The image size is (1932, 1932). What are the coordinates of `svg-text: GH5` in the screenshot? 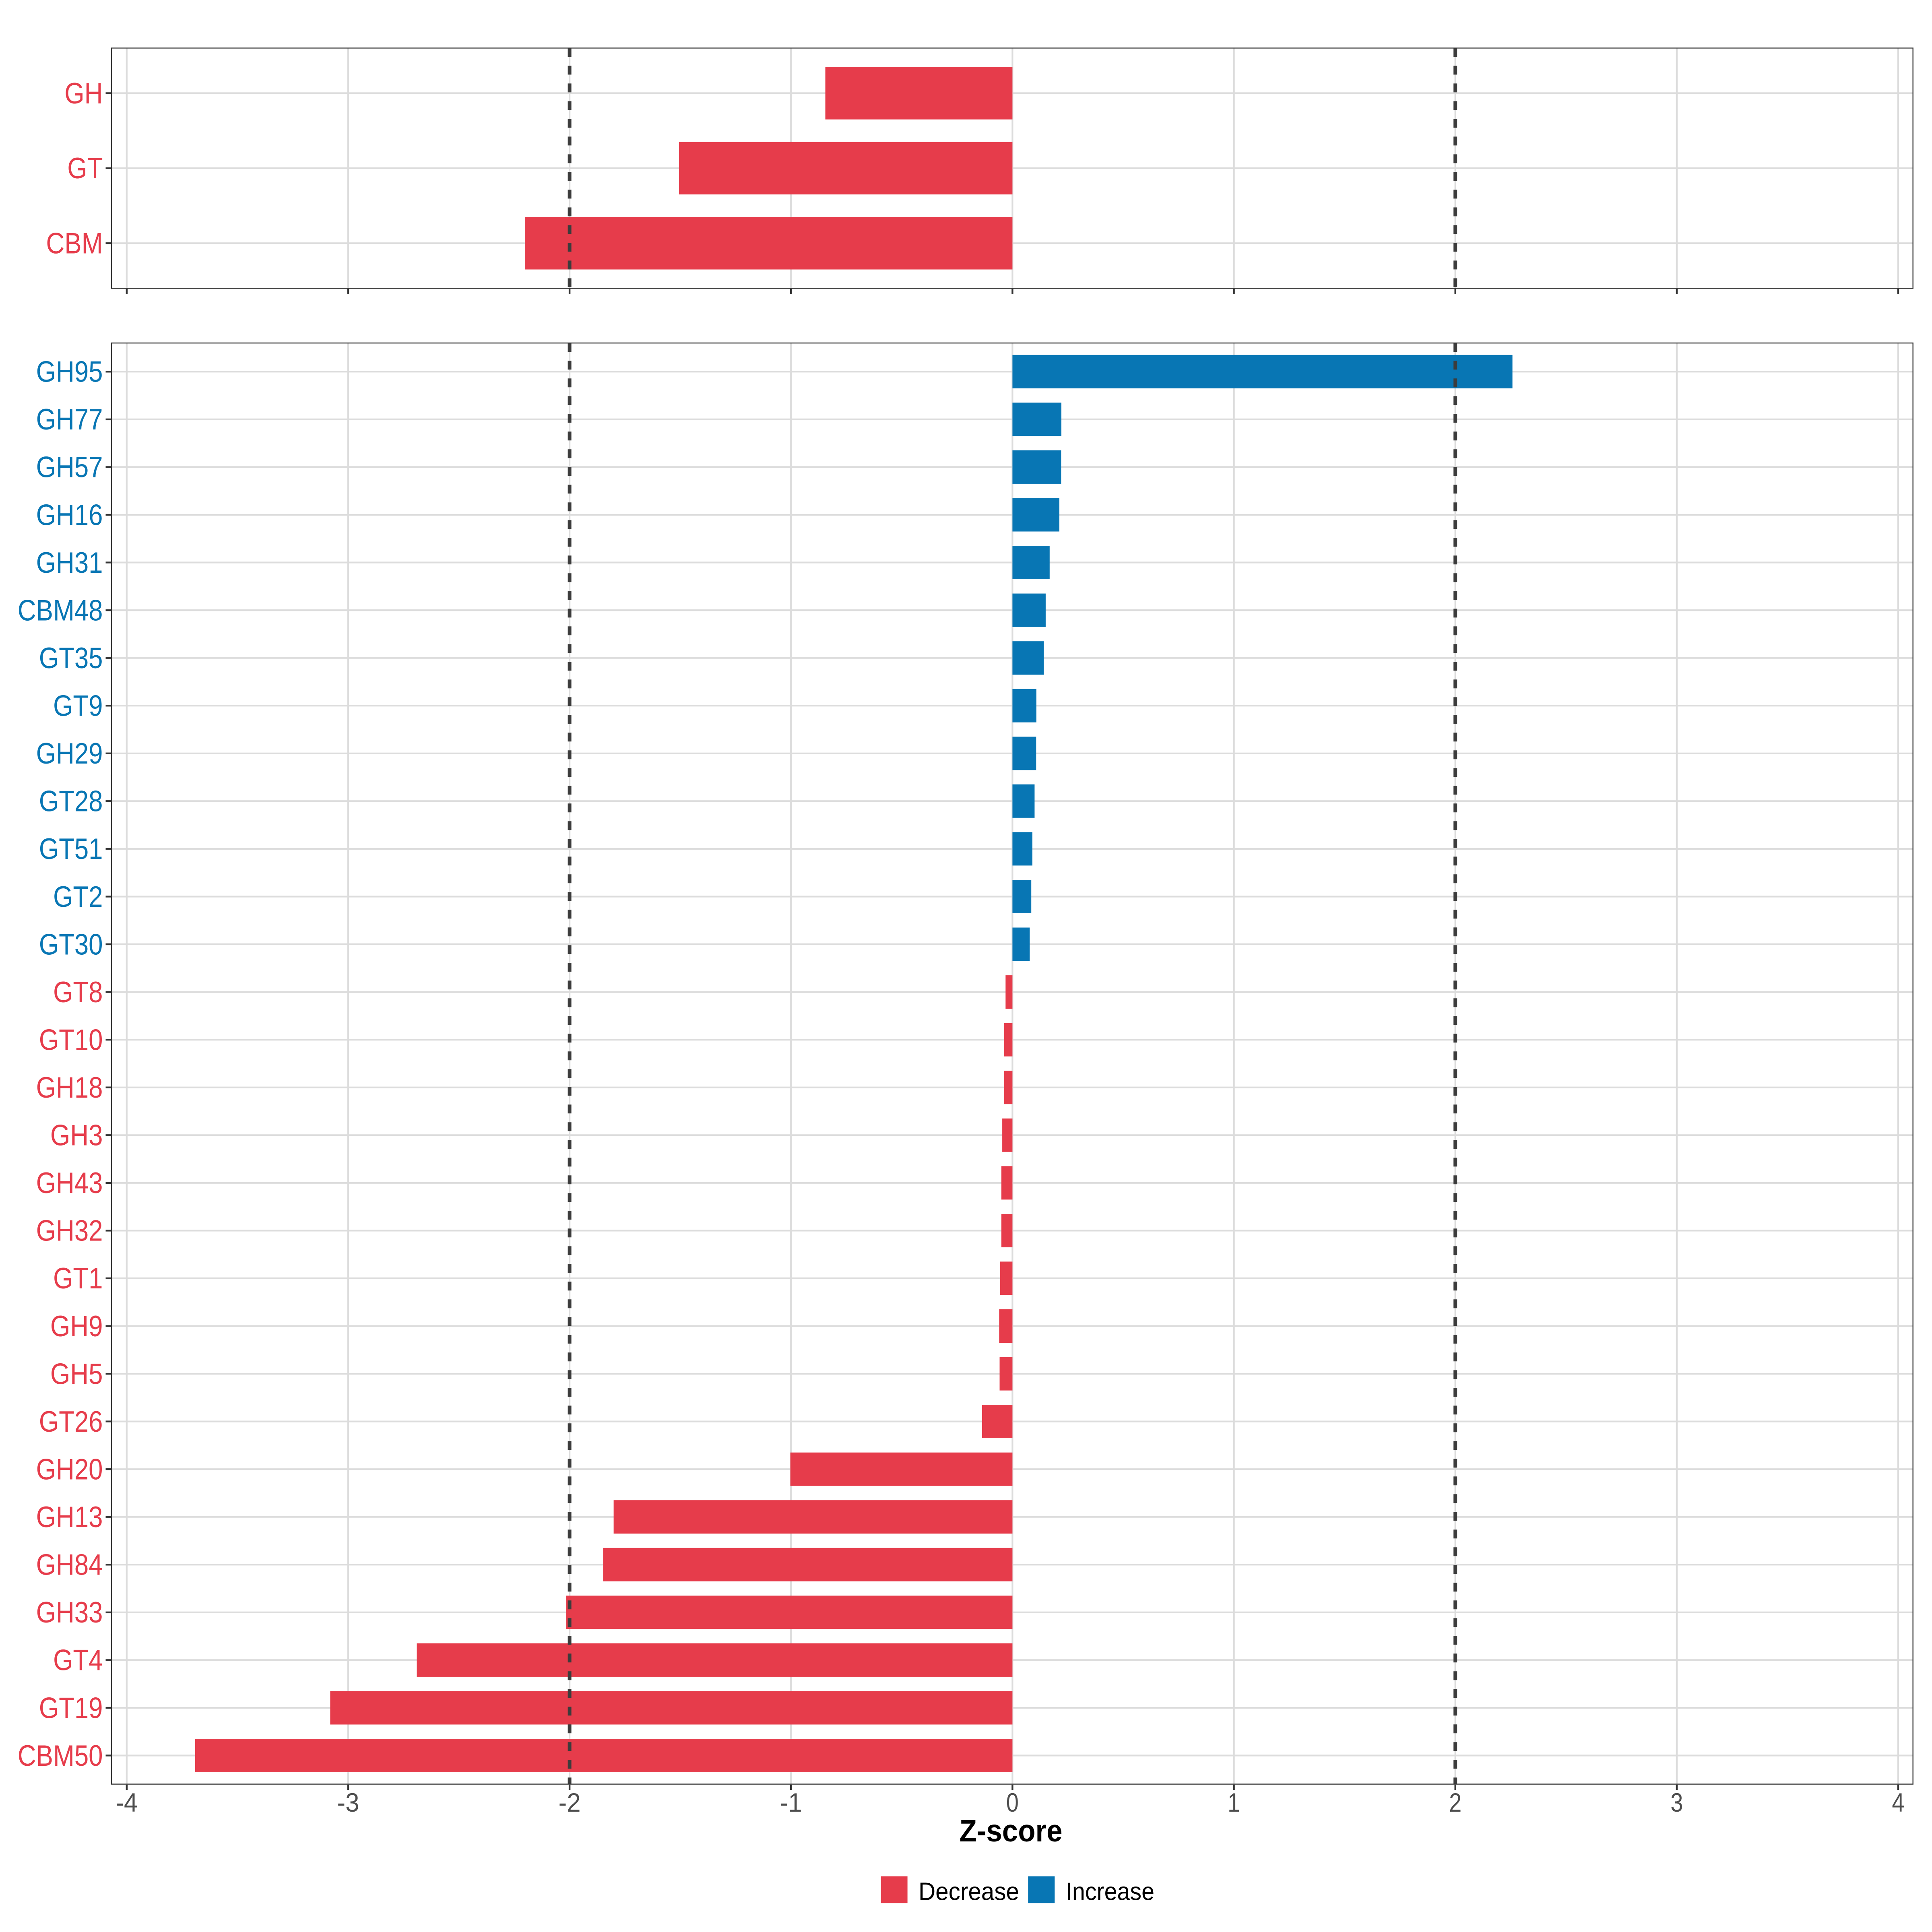 It's located at (76, 1374).